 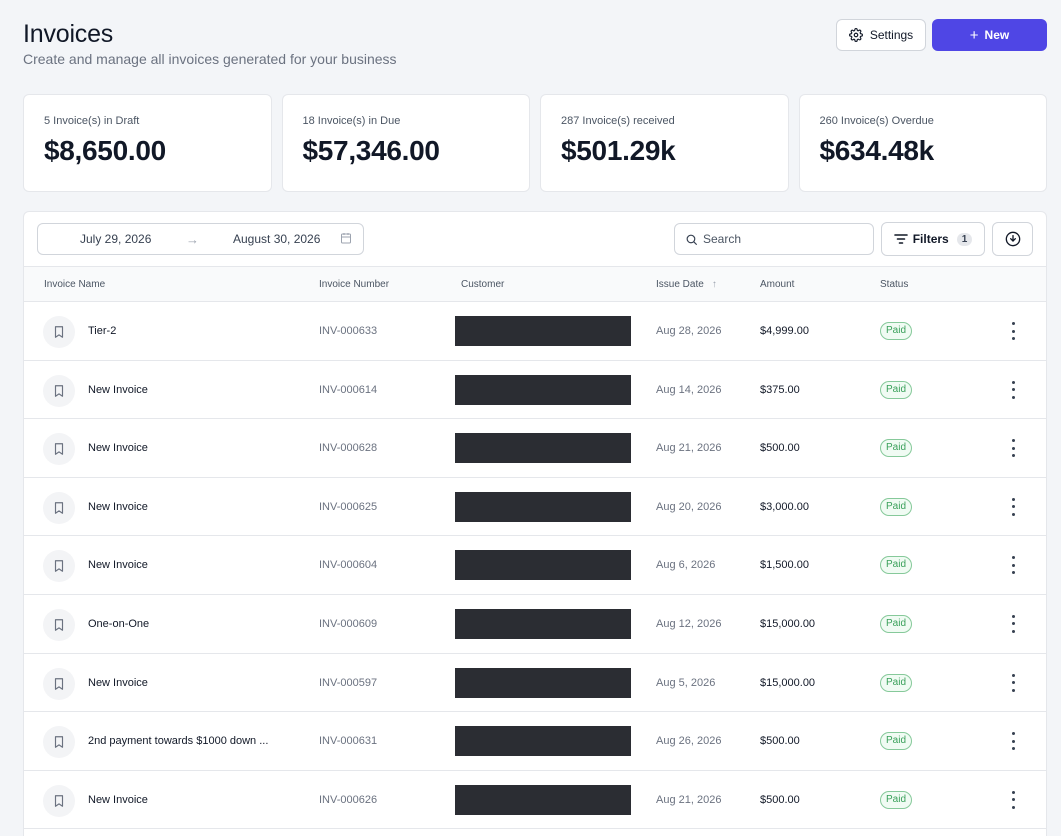 I want to click on stat-label: 5 Invoice(s) in Draft, so click(x=92, y=121).